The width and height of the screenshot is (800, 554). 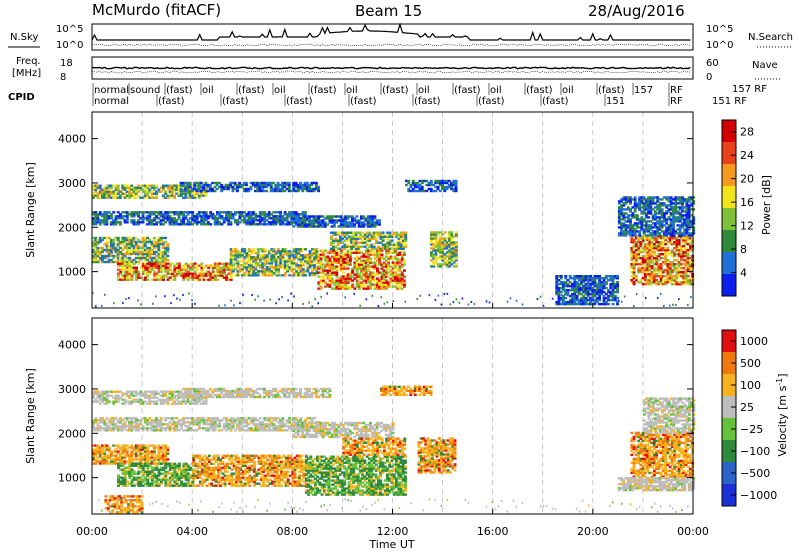 What do you see at coordinates (729, 285) in the screenshot?
I see `colorbar-segment` at bounding box center [729, 285].